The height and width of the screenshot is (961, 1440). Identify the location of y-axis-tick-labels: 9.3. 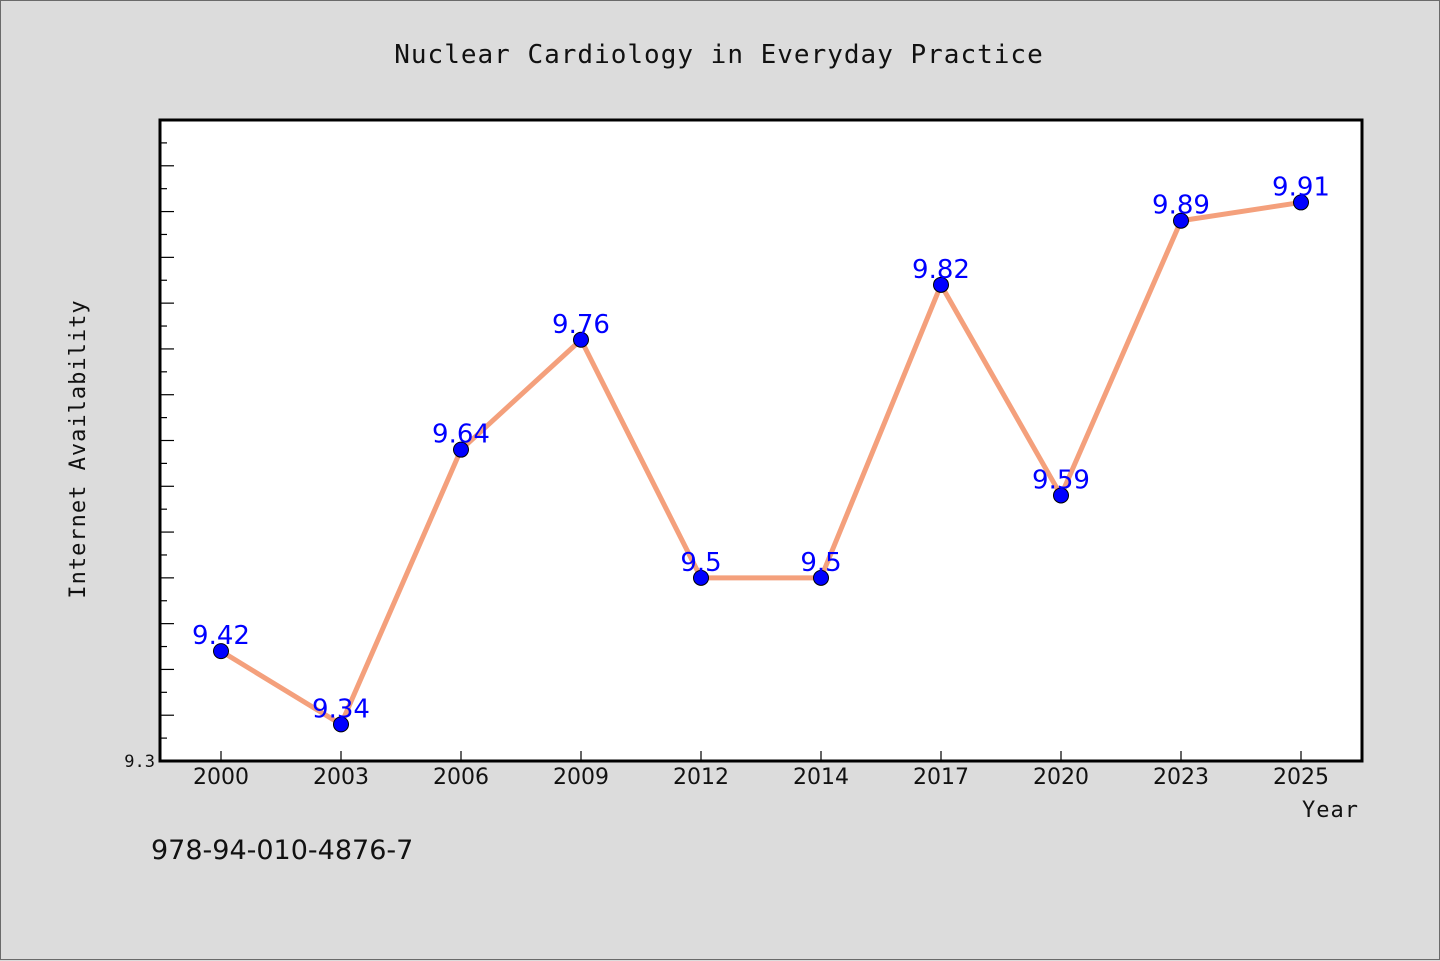
(139, 762).